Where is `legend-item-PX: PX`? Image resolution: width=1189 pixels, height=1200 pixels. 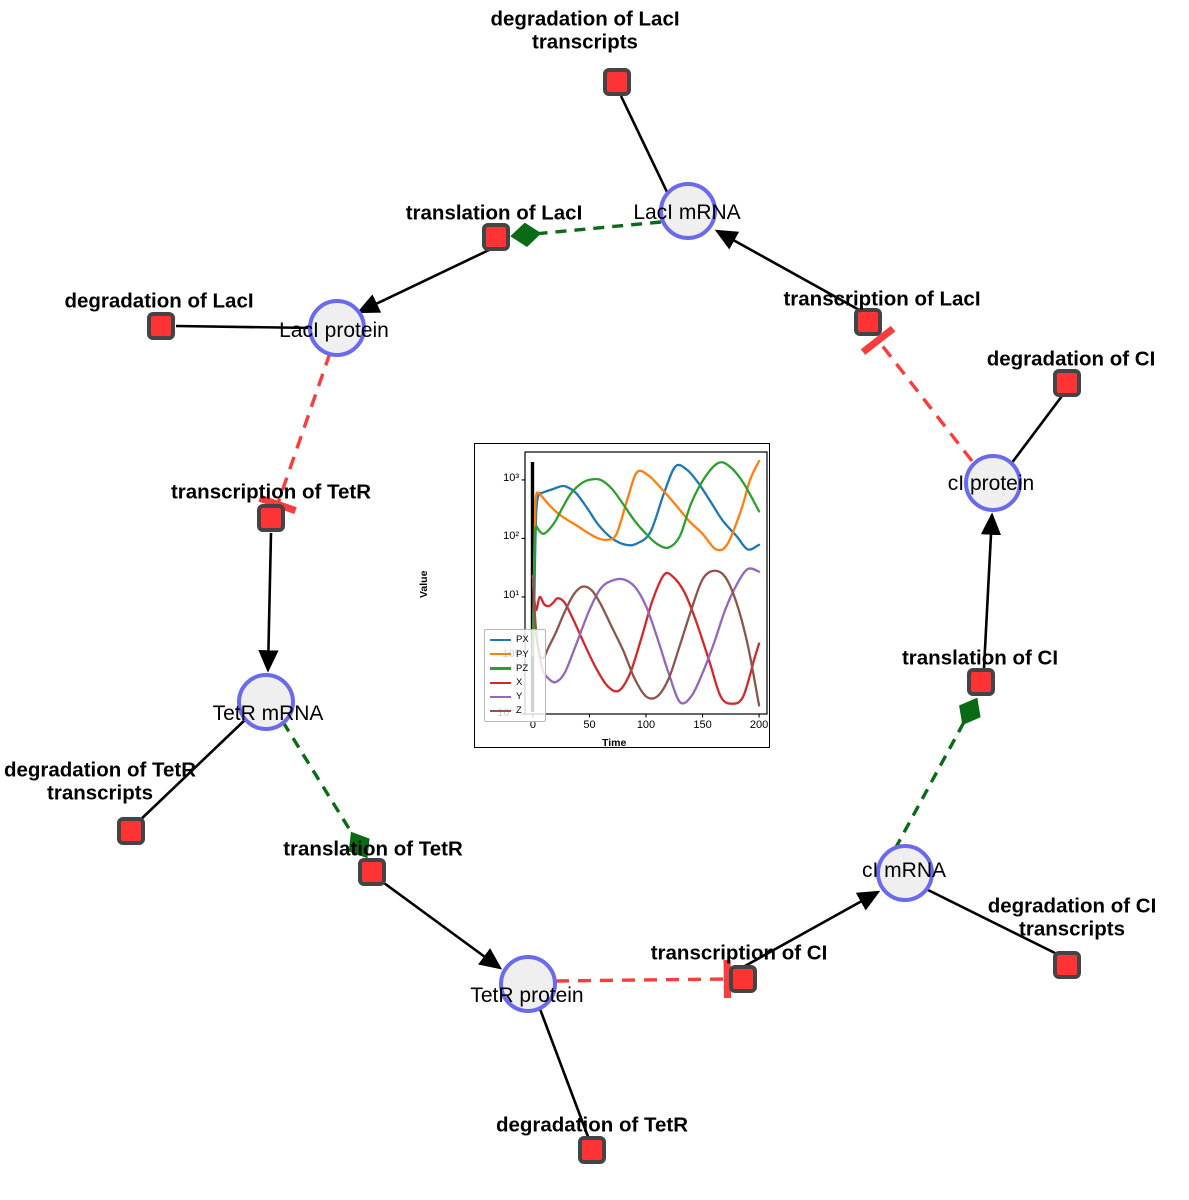
legend-item-PX: PX is located at coordinates (515, 640).